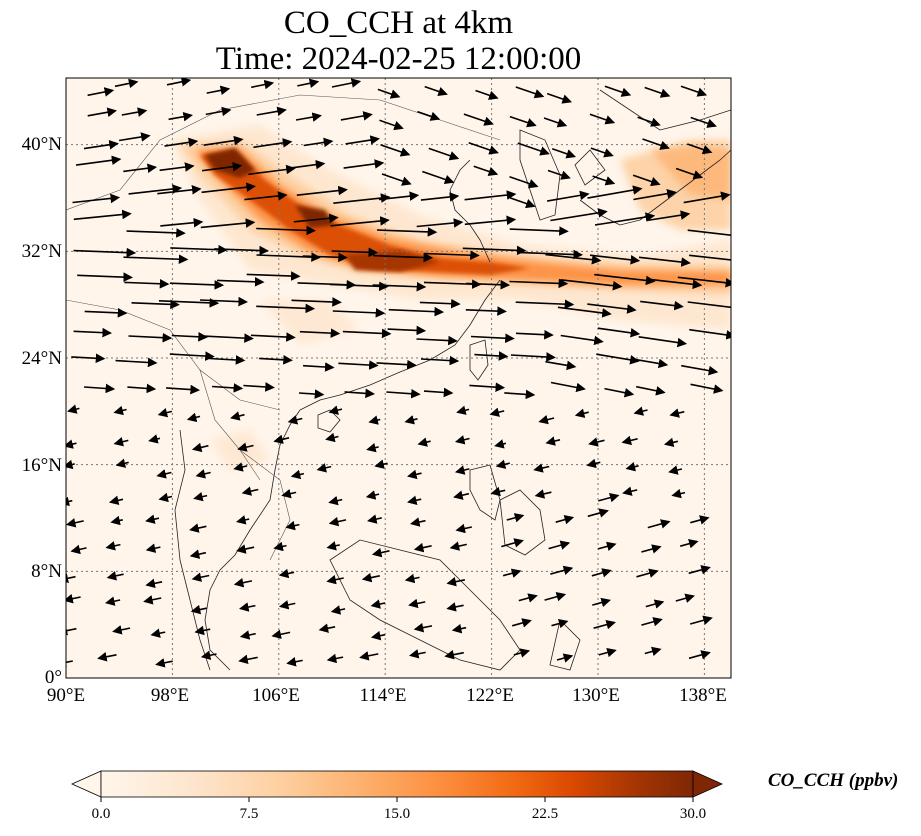 The height and width of the screenshot is (836, 921). I want to click on lon-tick-98e: 98°E, so click(170, 695).